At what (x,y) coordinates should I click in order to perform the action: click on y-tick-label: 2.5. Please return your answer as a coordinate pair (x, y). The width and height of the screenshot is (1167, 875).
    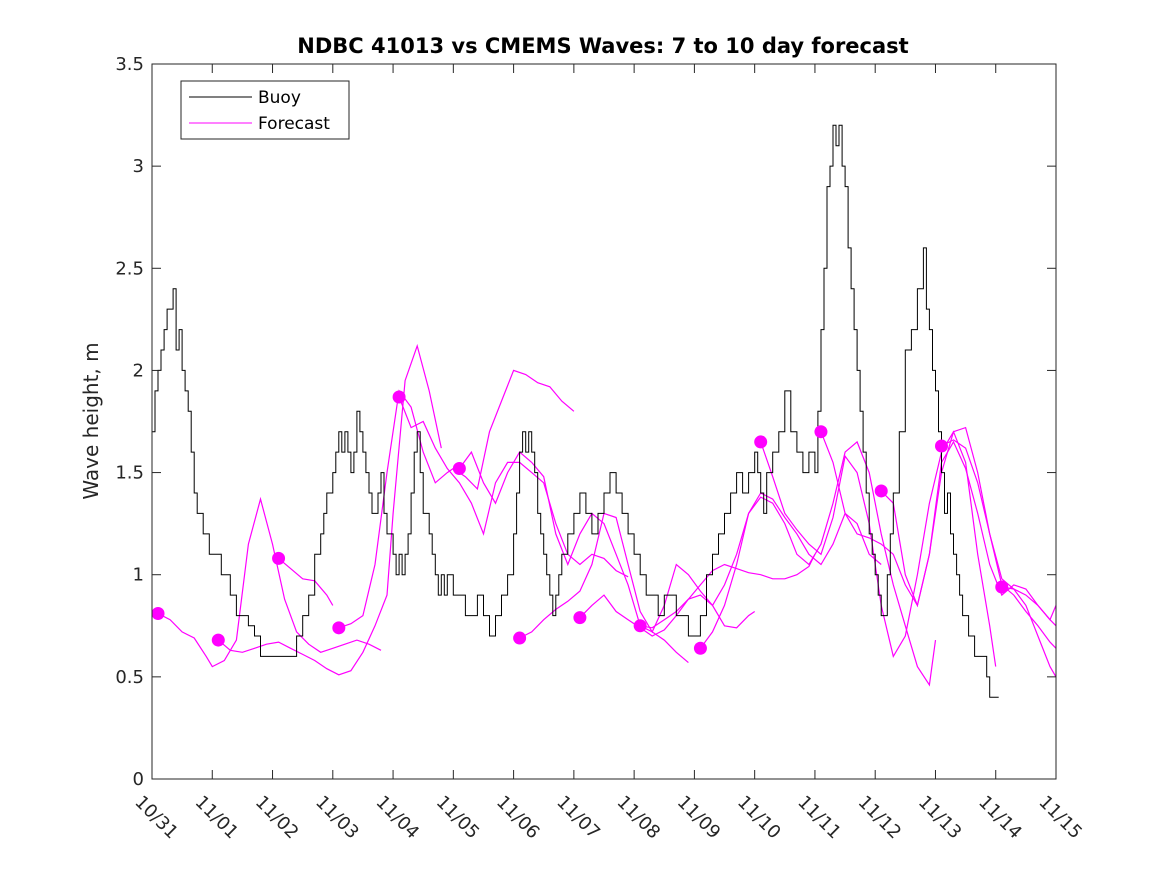
    Looking at the image, I should click on (129, 268).